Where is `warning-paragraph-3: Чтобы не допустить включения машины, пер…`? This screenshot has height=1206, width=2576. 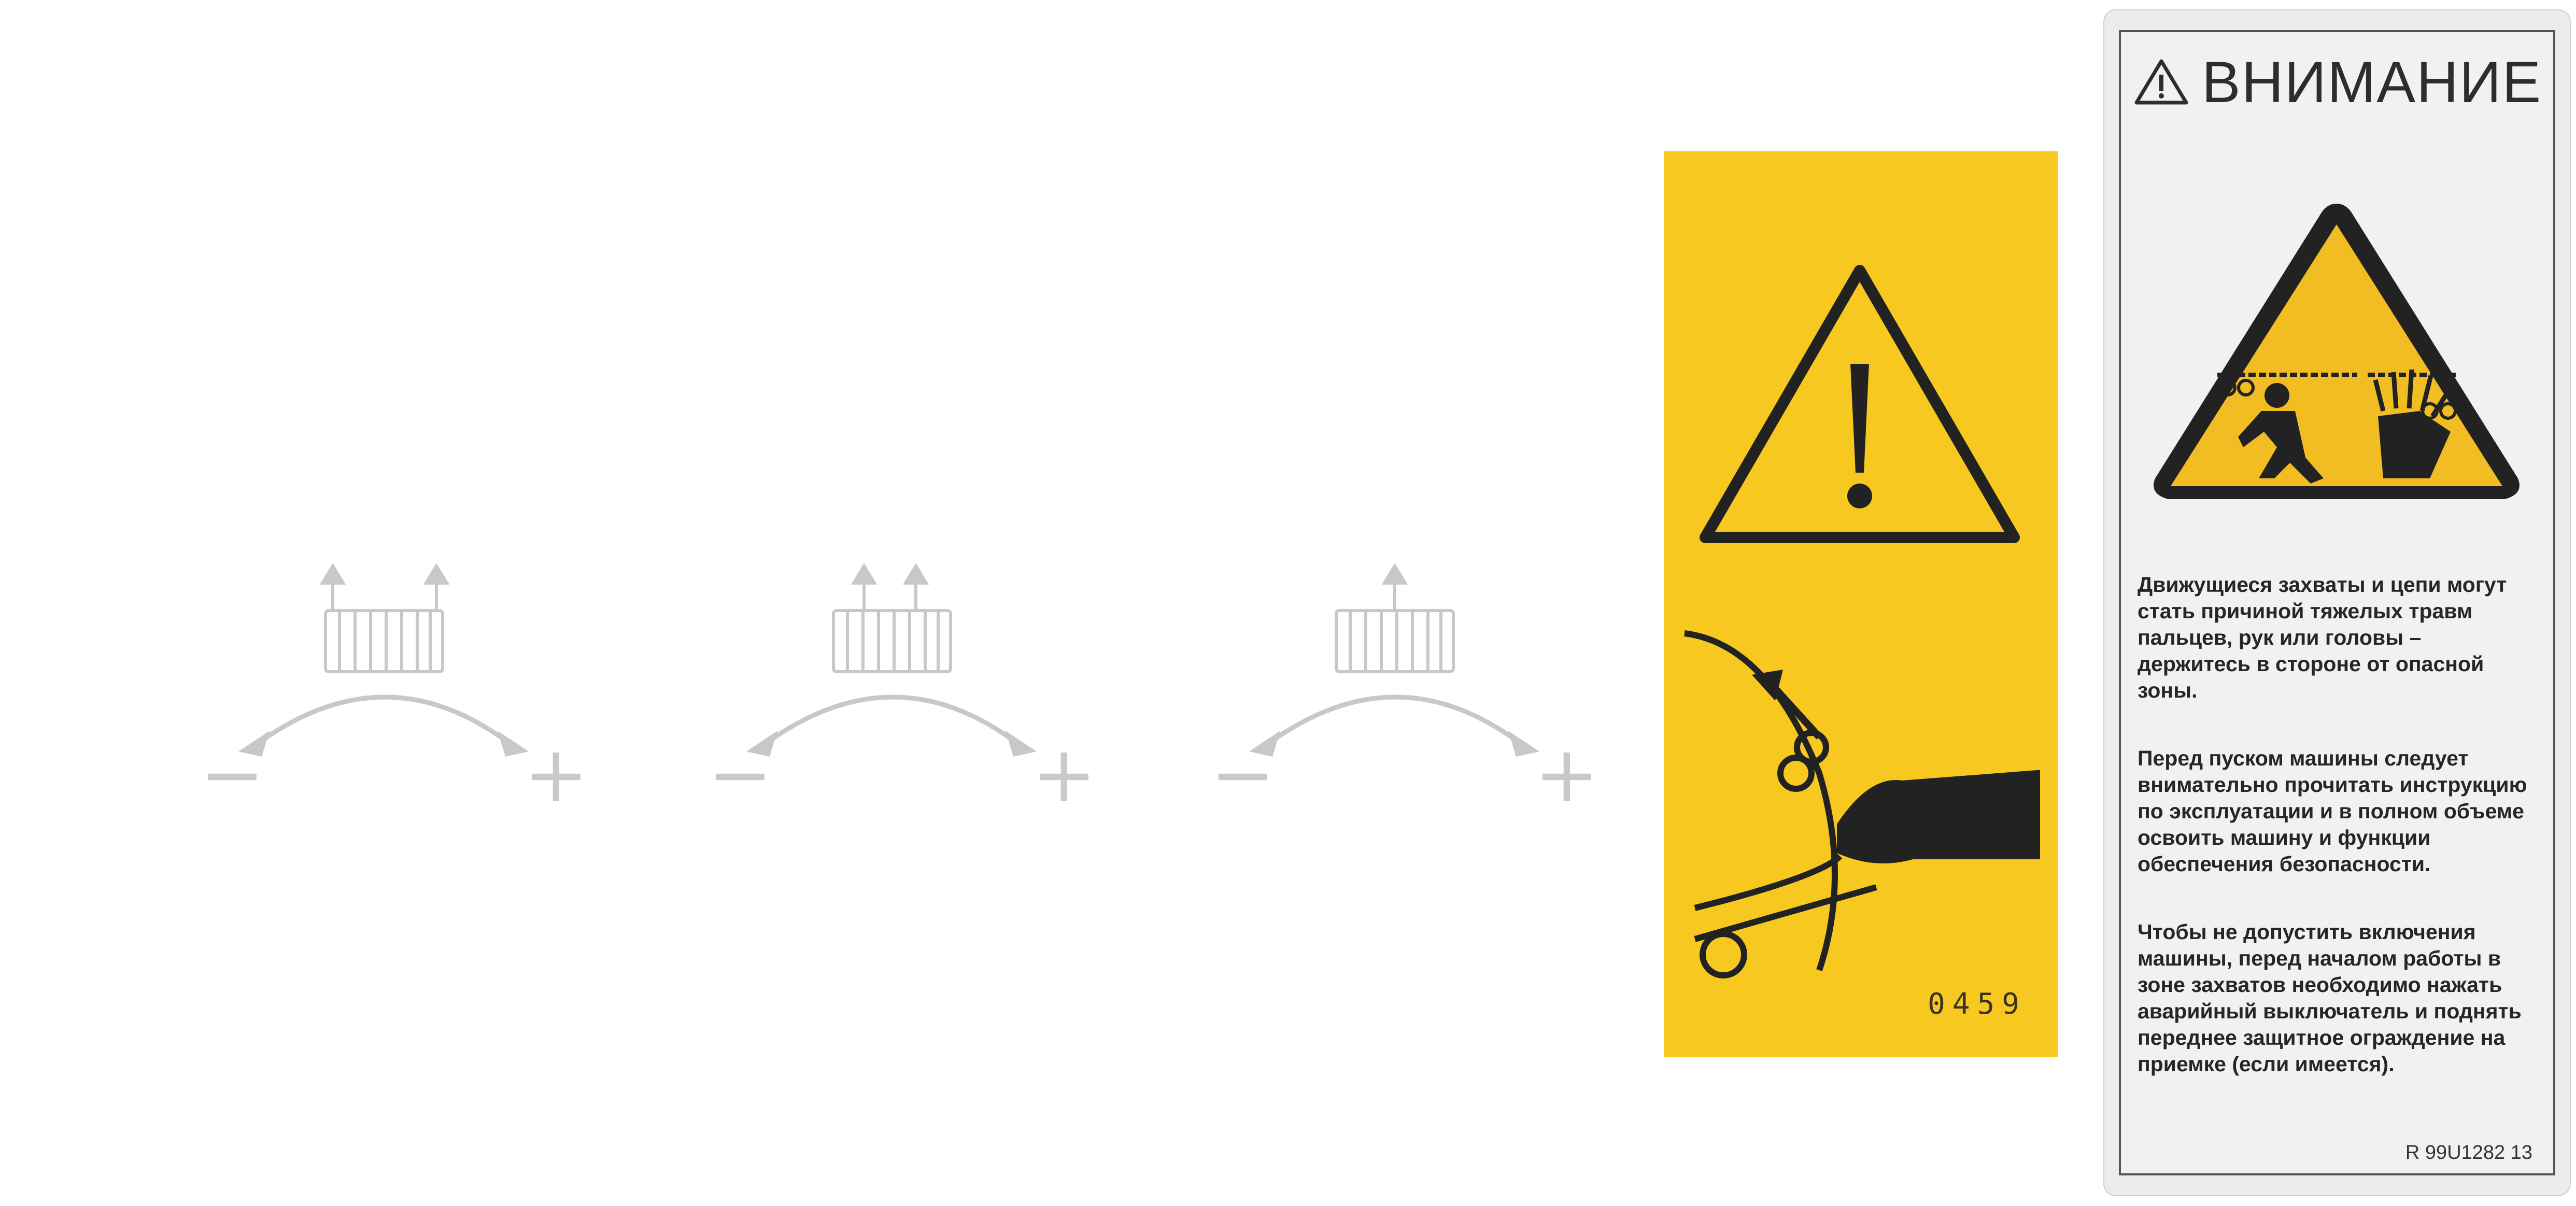 warning-paragraph-3: Чтобы не допустить включения машины, пер… is located at coordinates (2330, 998).